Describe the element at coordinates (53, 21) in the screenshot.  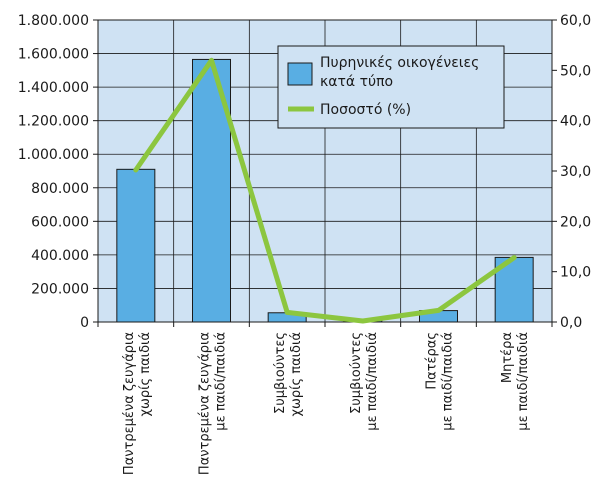
I see `left-axis-tick-label: 1.800.000` at that location.